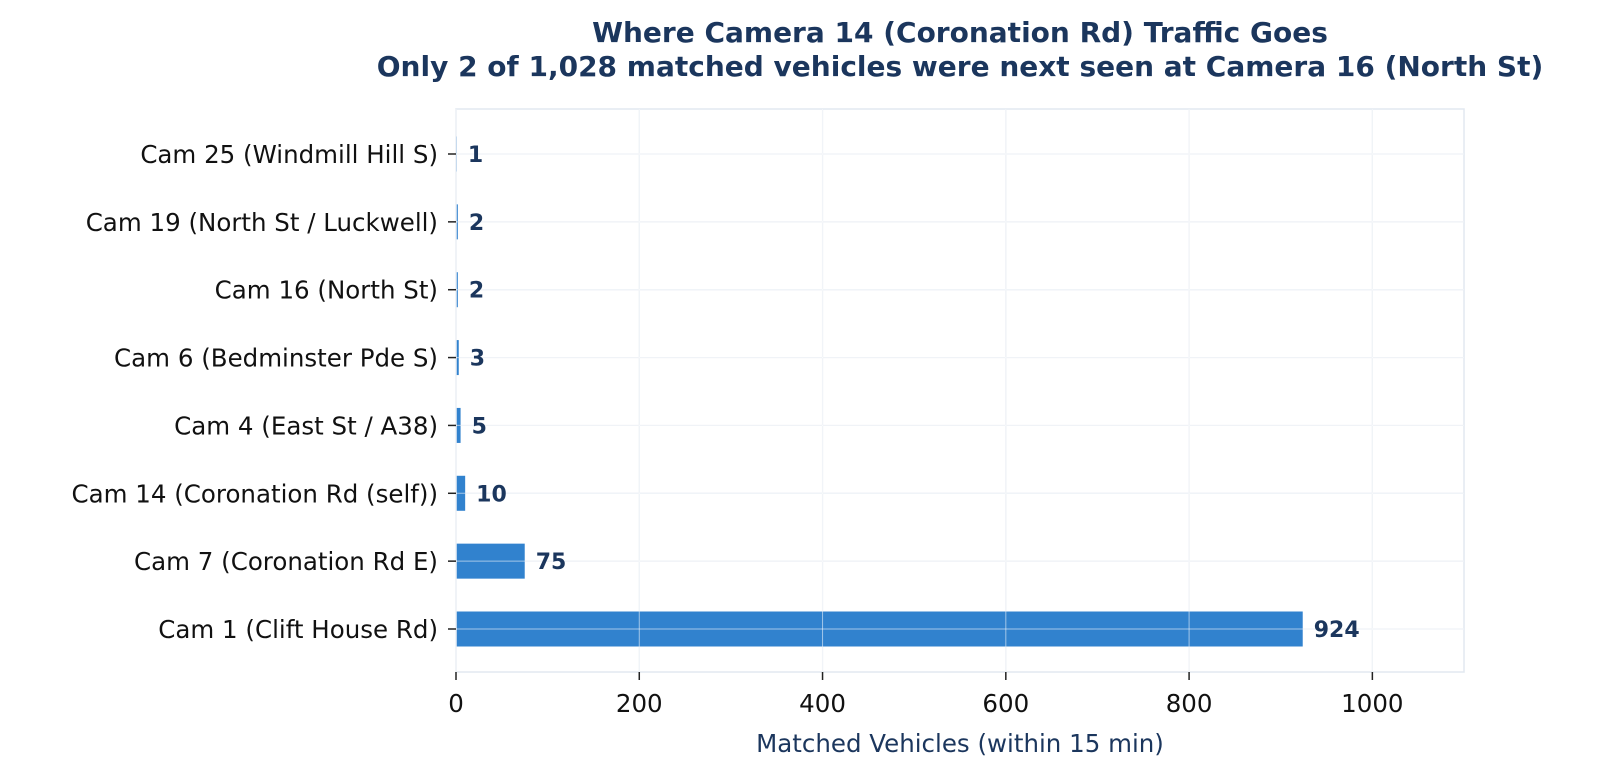 The image size is (1611, 777). I want to click on x-tick-label: 0, so click(456, 703).